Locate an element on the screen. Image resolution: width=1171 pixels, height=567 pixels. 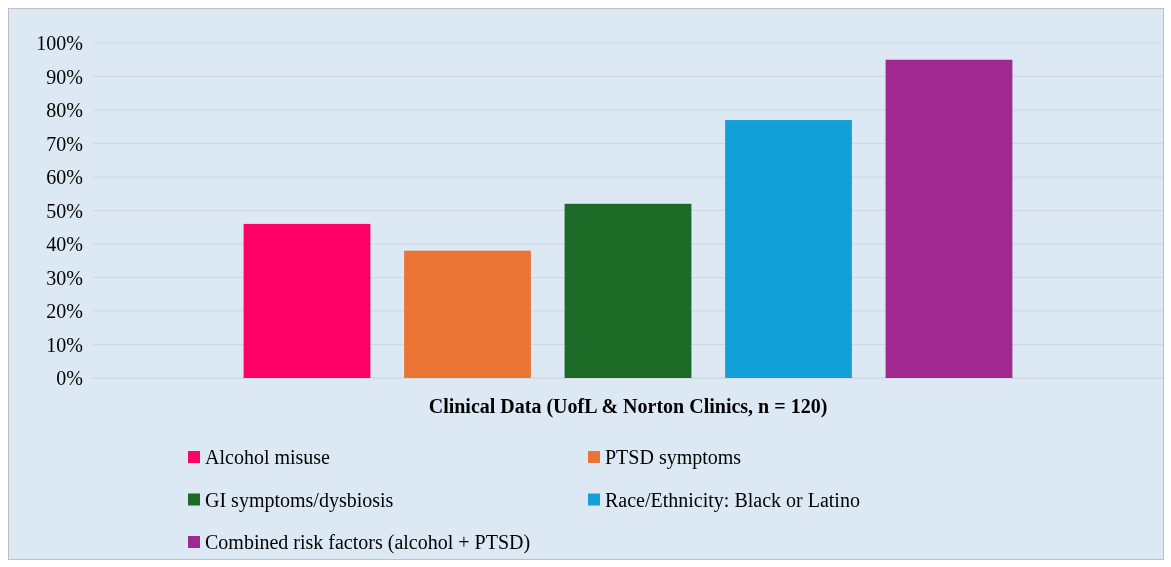
legend-label: Alcohol misuse is located at coordinates (268, 457).